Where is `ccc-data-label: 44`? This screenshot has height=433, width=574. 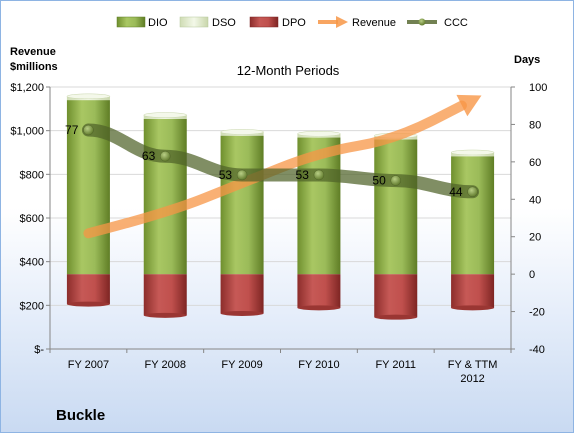 ccc-data-label: 44 is located at coordinates (456, 192).